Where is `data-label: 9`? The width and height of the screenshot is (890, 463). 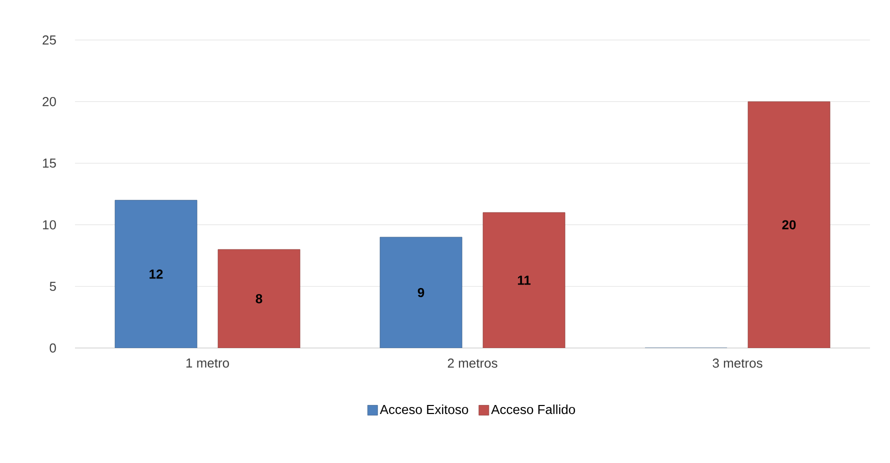 data-label: 9 is located at coordinates (421, 293).